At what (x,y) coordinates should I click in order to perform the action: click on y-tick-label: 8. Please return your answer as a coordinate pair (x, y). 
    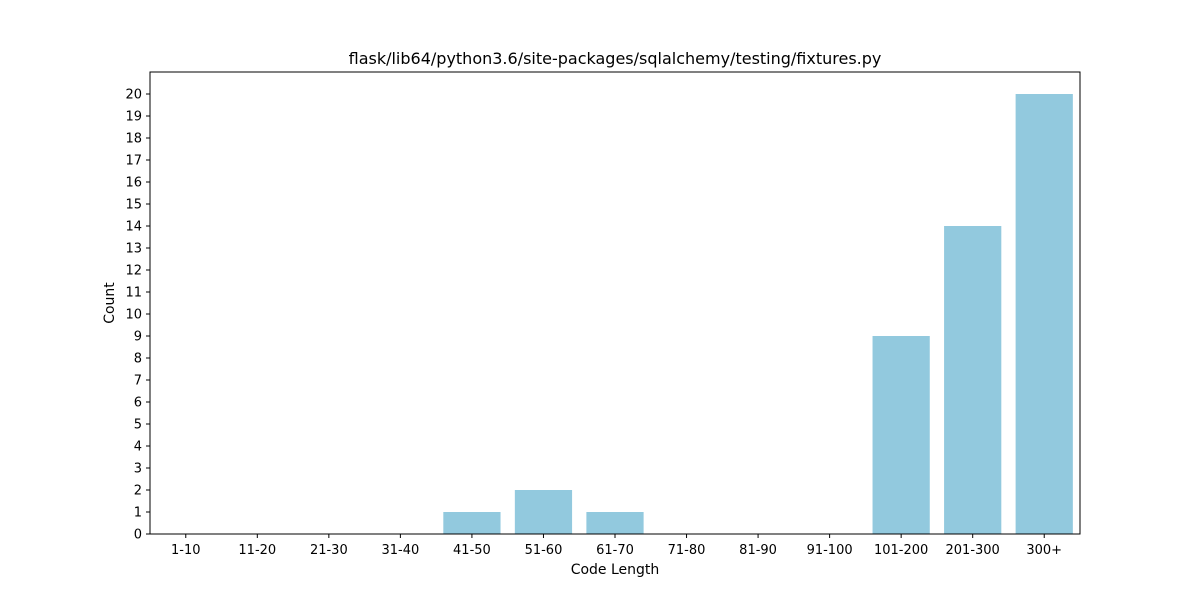
    Looking at the image, I should click on (138, 359).